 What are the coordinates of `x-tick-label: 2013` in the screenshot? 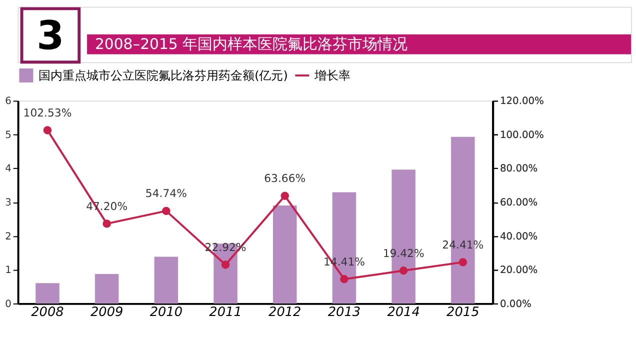 It's located at (344, 312).